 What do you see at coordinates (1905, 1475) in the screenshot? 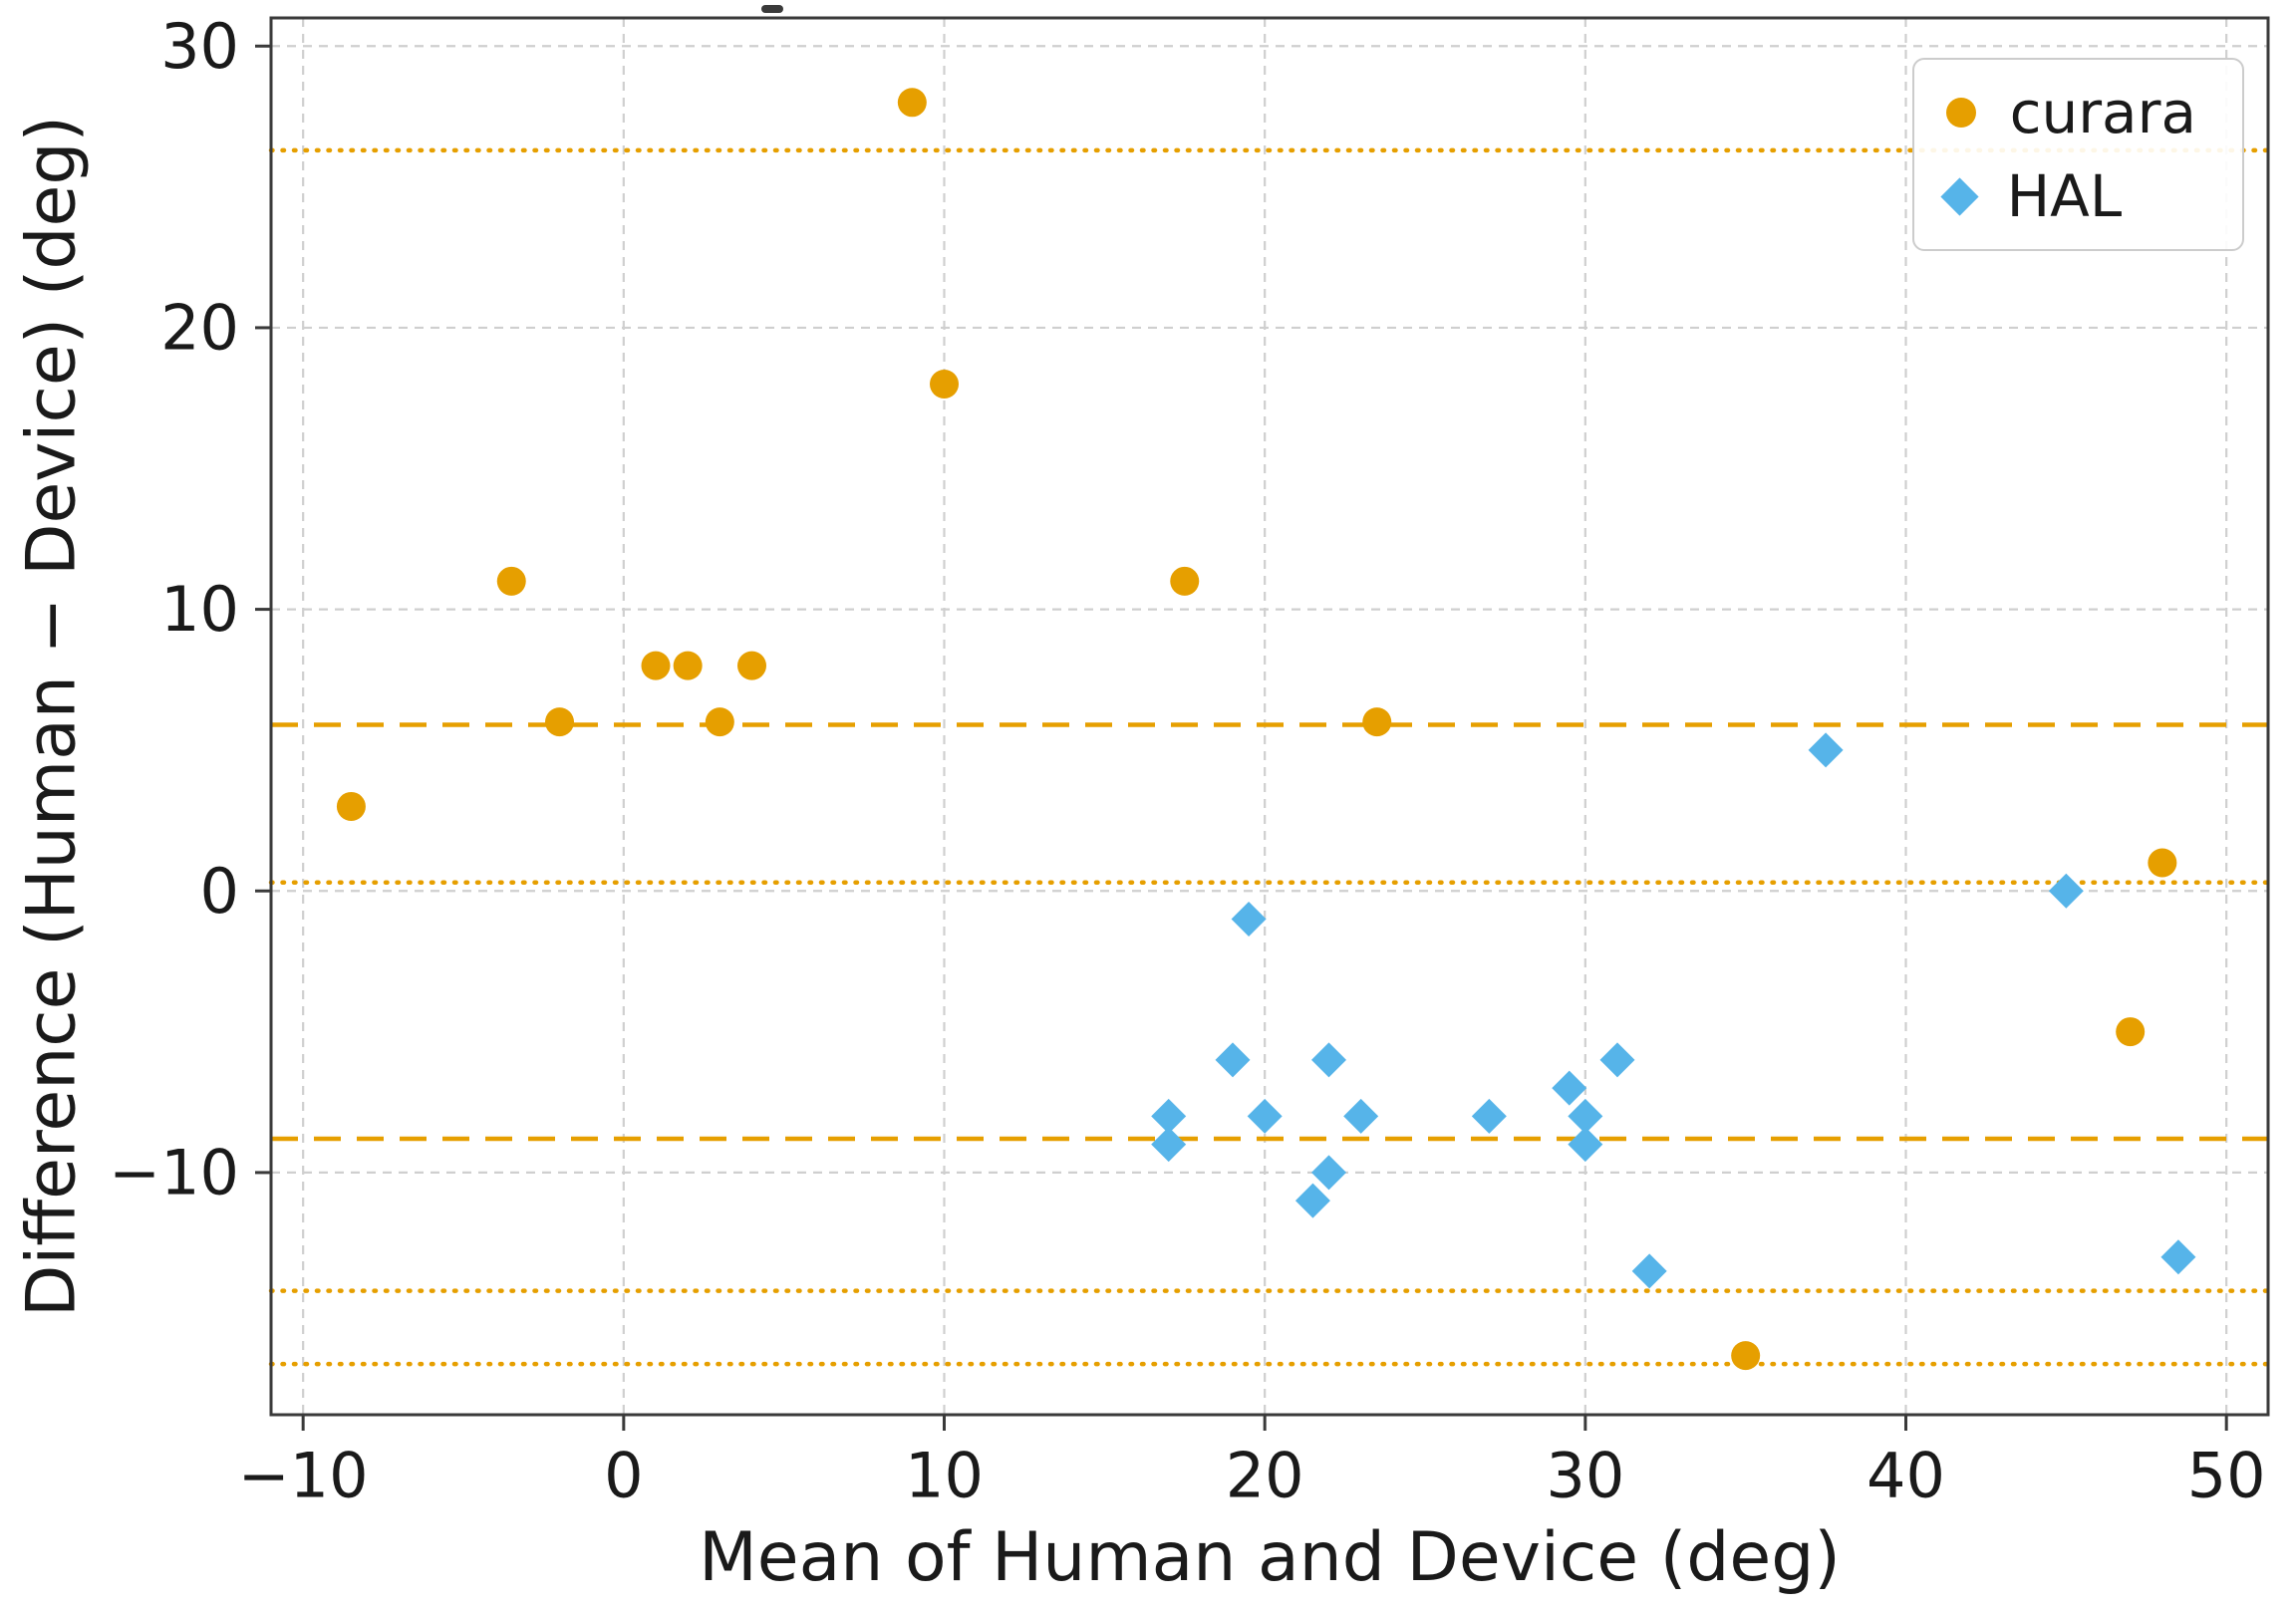
I see `x-tick-label: 40` at bounding box center [1905, 1475].